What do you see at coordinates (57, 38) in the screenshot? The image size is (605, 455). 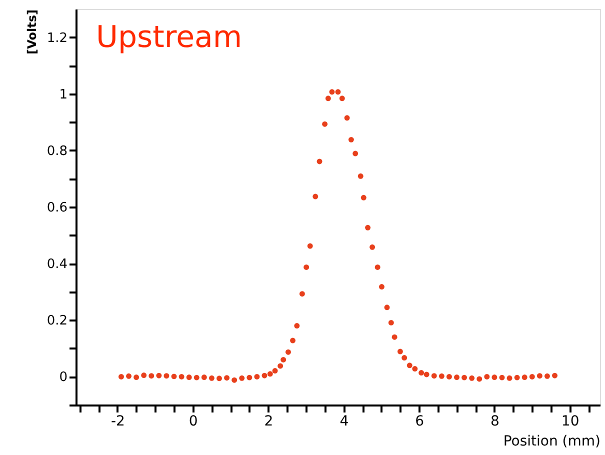 I see `y-tick-label: 1.2` at bounding box center [57, 38].